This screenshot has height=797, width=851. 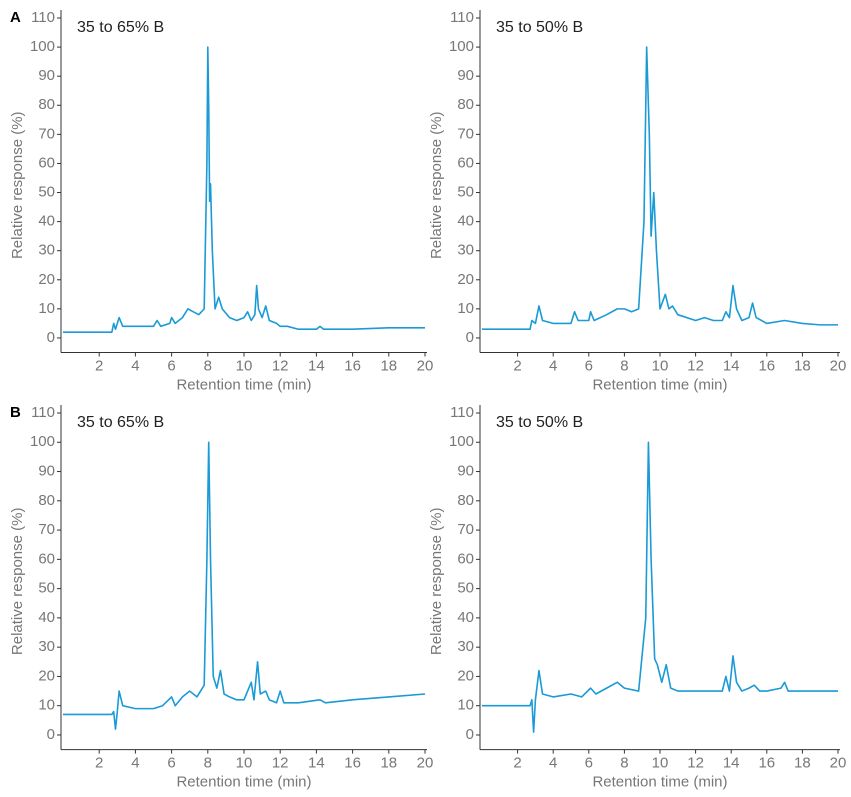 What do you see at coordinates (15, 412) in the screenshot?
I see `panel-label: B` at bounding box center [15, 412].